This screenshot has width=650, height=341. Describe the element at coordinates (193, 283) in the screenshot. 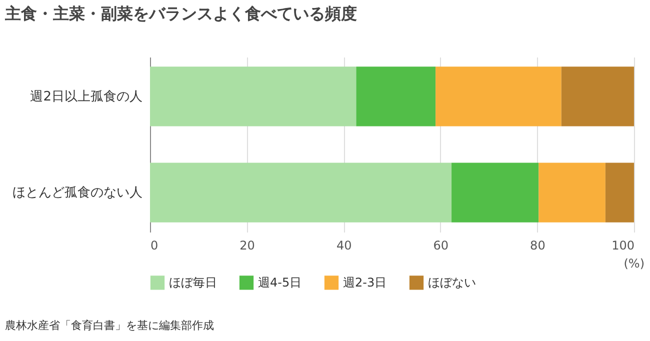

I see `legend-label: ほぼ毎日` at that location.